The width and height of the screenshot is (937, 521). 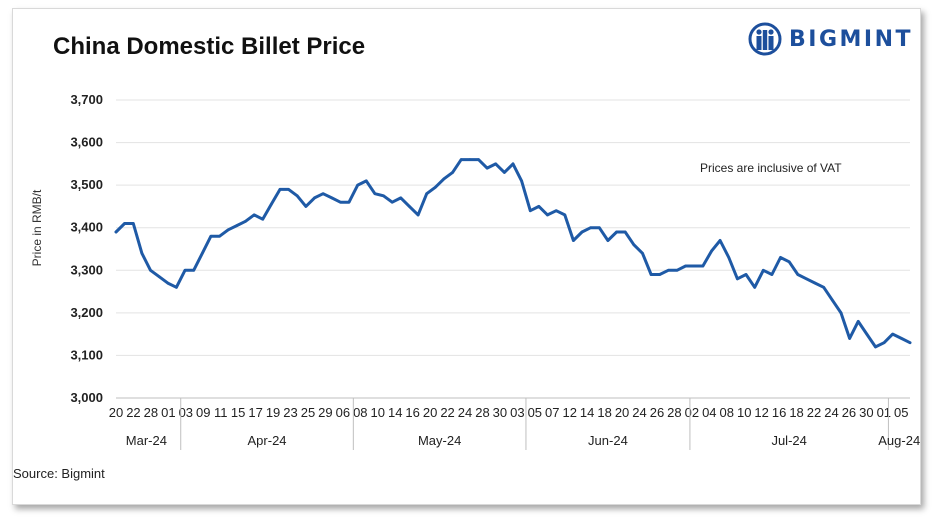 I want to click on month-label: Aug-24, so click(x=899, y=440).